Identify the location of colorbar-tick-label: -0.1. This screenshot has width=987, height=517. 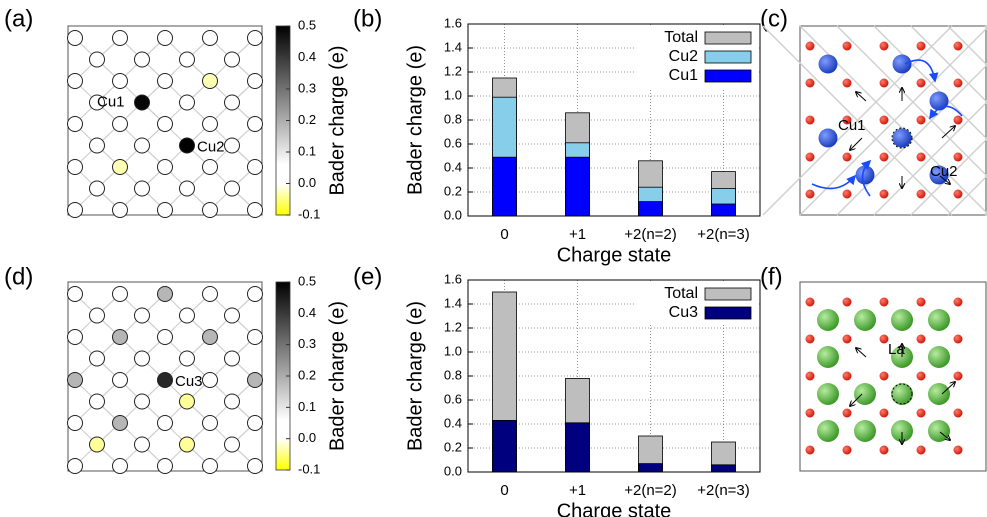
(309, 213).